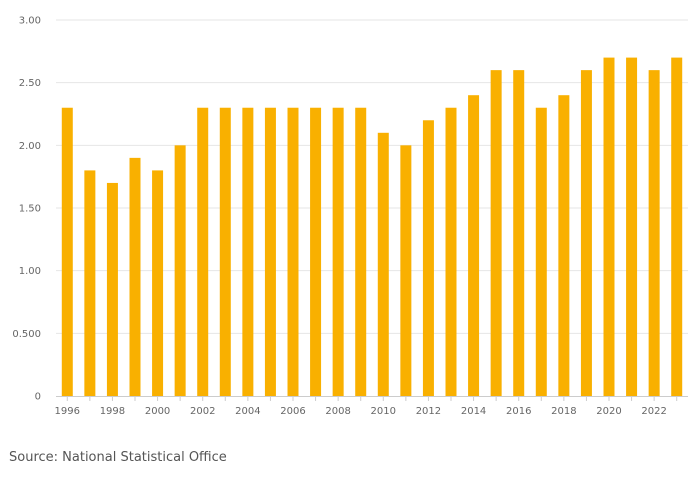 The image size is (700, 483). Describe the element at coordinates (496, 233) in the screenshot. I see `bar-2015` at that location.